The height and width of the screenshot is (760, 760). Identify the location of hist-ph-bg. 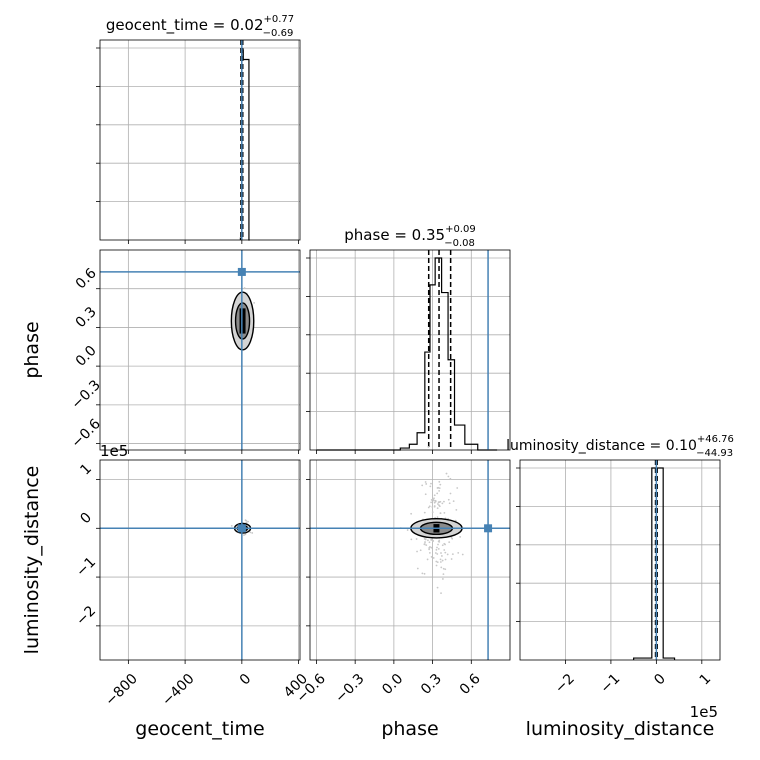
(410, 350).